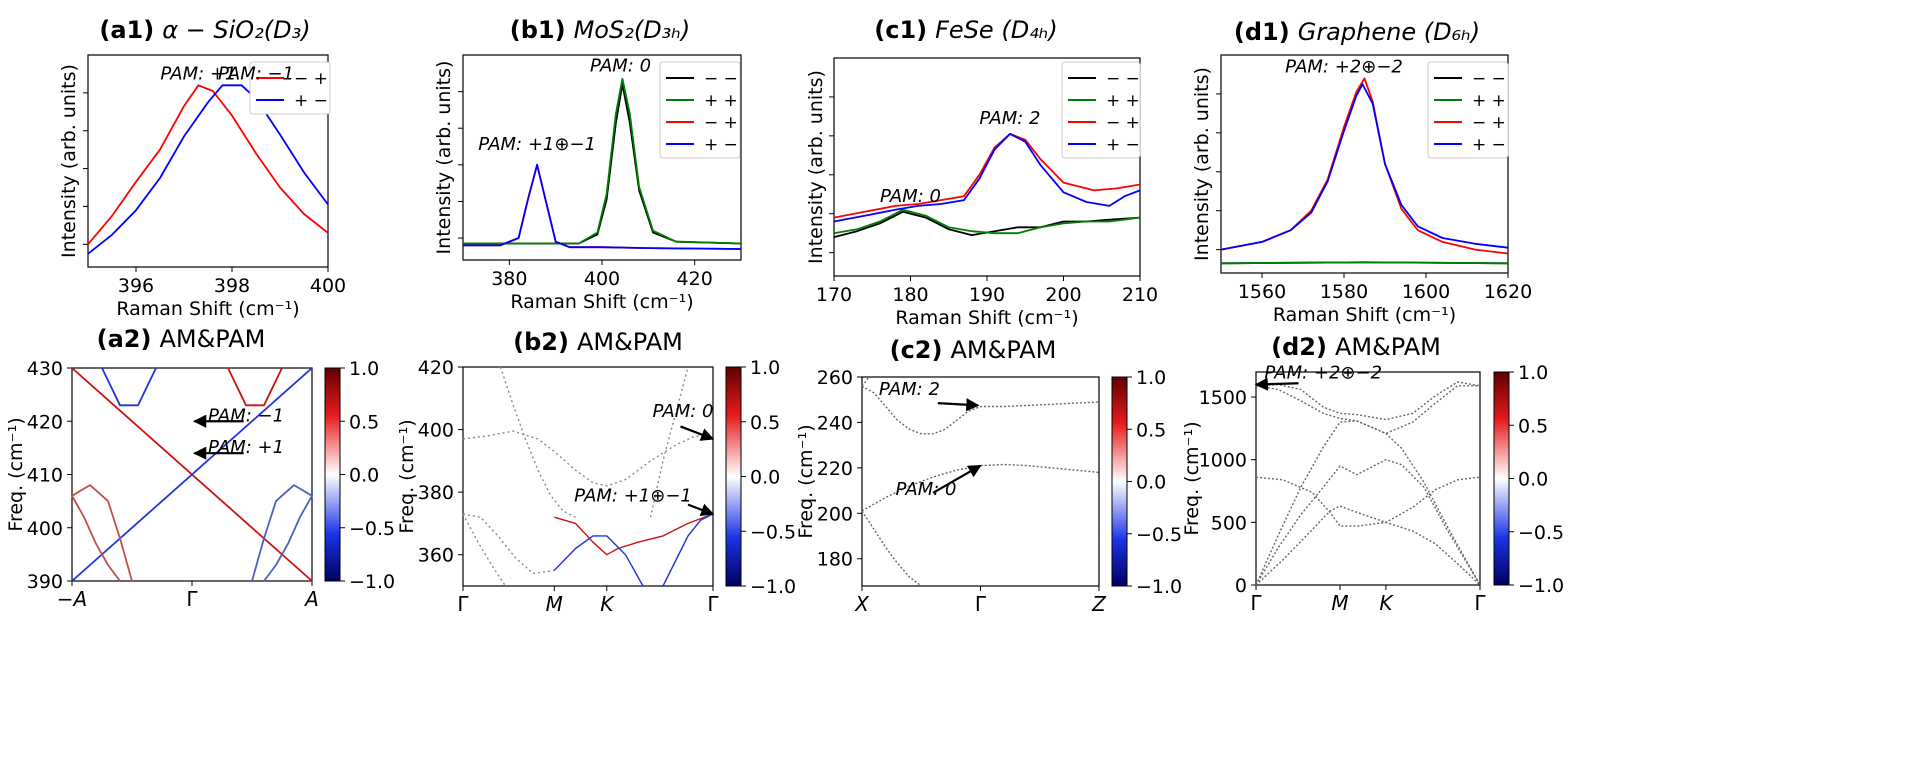 Image resolution: width=1922 pixels, height=764 pixels. I want to click on annotation-label: PAM: 0, so click(620, 65).